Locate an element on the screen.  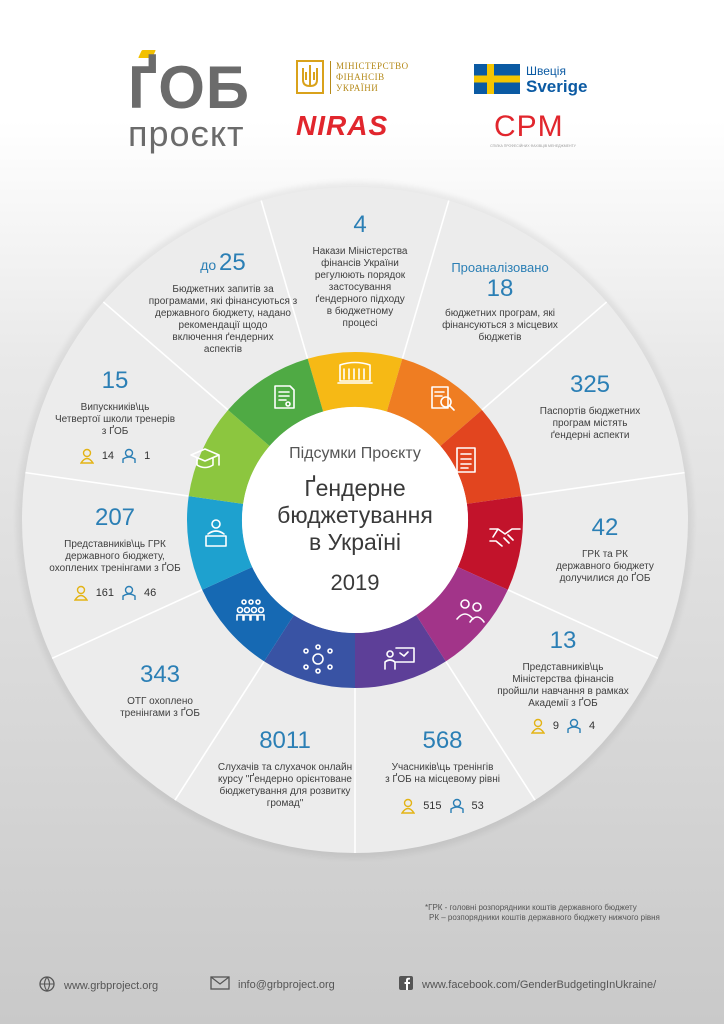
audience-icon is located at coordinates (250, 610).